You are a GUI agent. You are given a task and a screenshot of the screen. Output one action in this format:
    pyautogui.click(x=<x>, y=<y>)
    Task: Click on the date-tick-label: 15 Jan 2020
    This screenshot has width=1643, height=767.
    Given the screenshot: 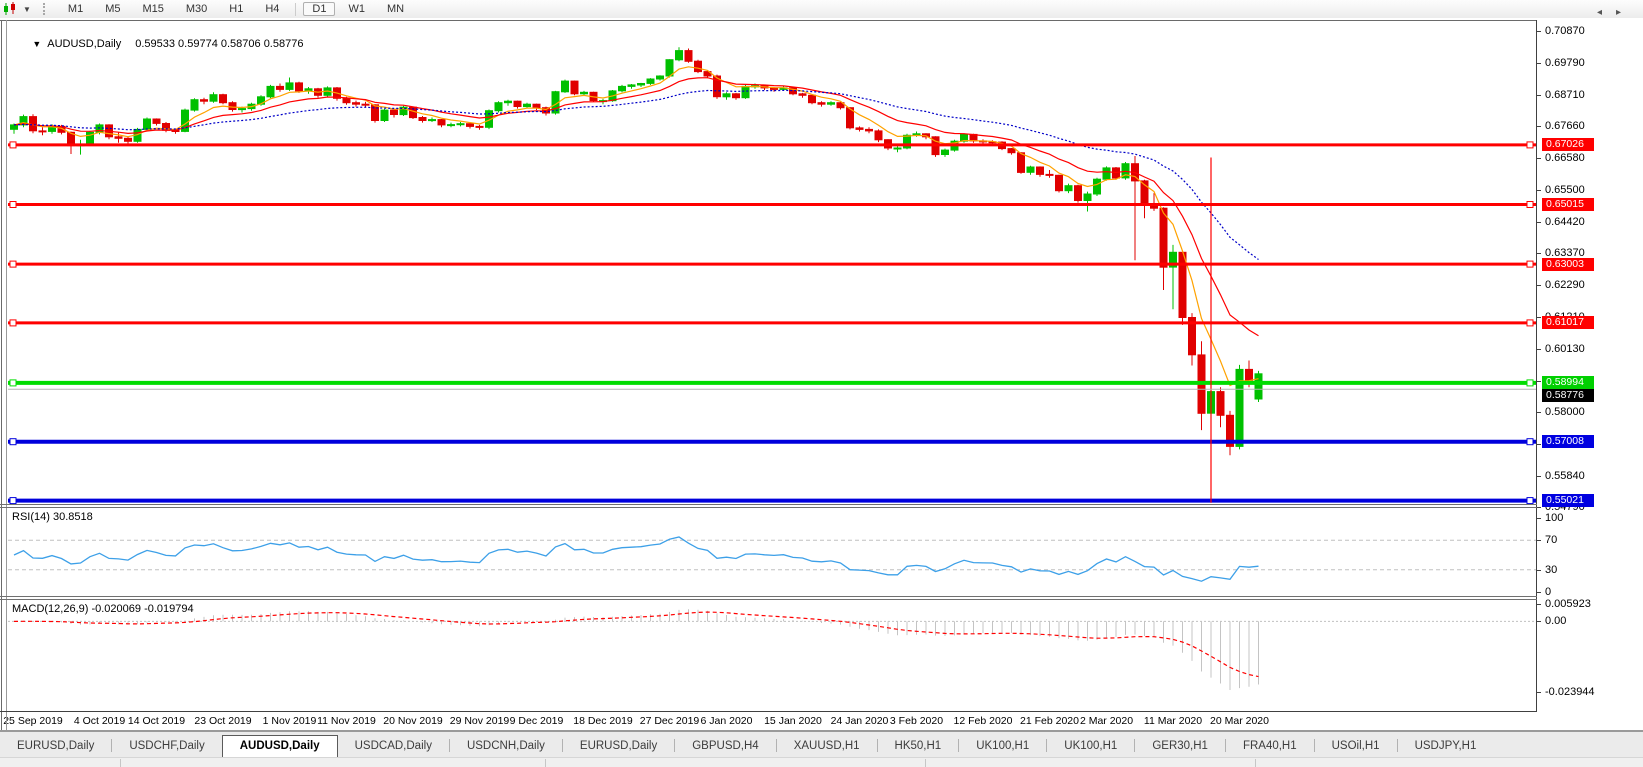 What is the action you would take?
    pyautogui.click(x=793, y=721)
    